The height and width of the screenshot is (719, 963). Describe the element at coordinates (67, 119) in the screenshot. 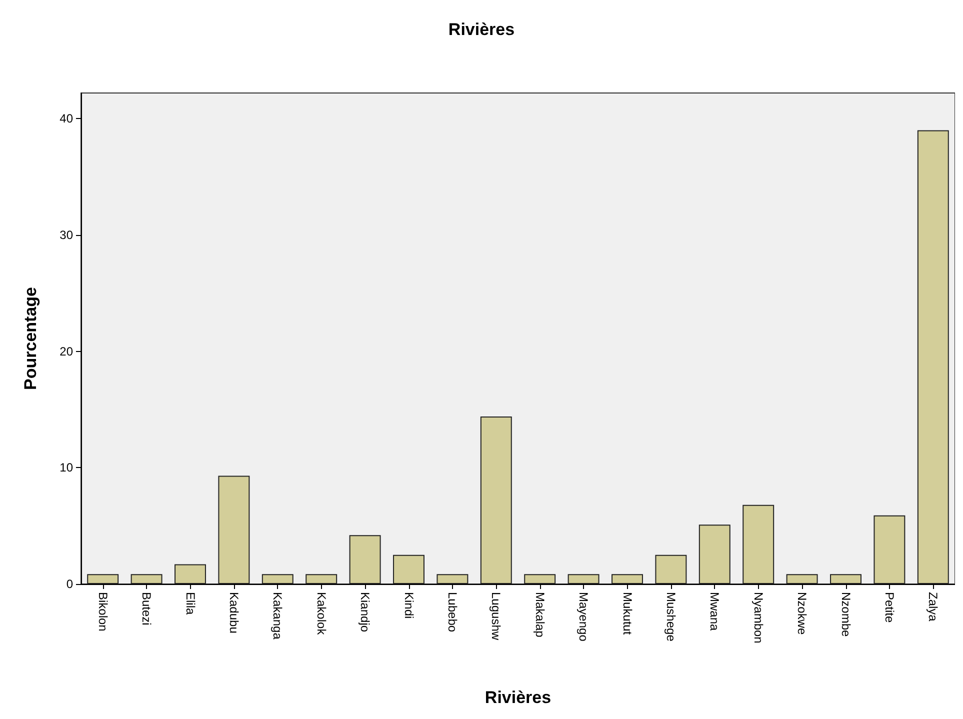

I see `y-tick-label: 40` at that location.